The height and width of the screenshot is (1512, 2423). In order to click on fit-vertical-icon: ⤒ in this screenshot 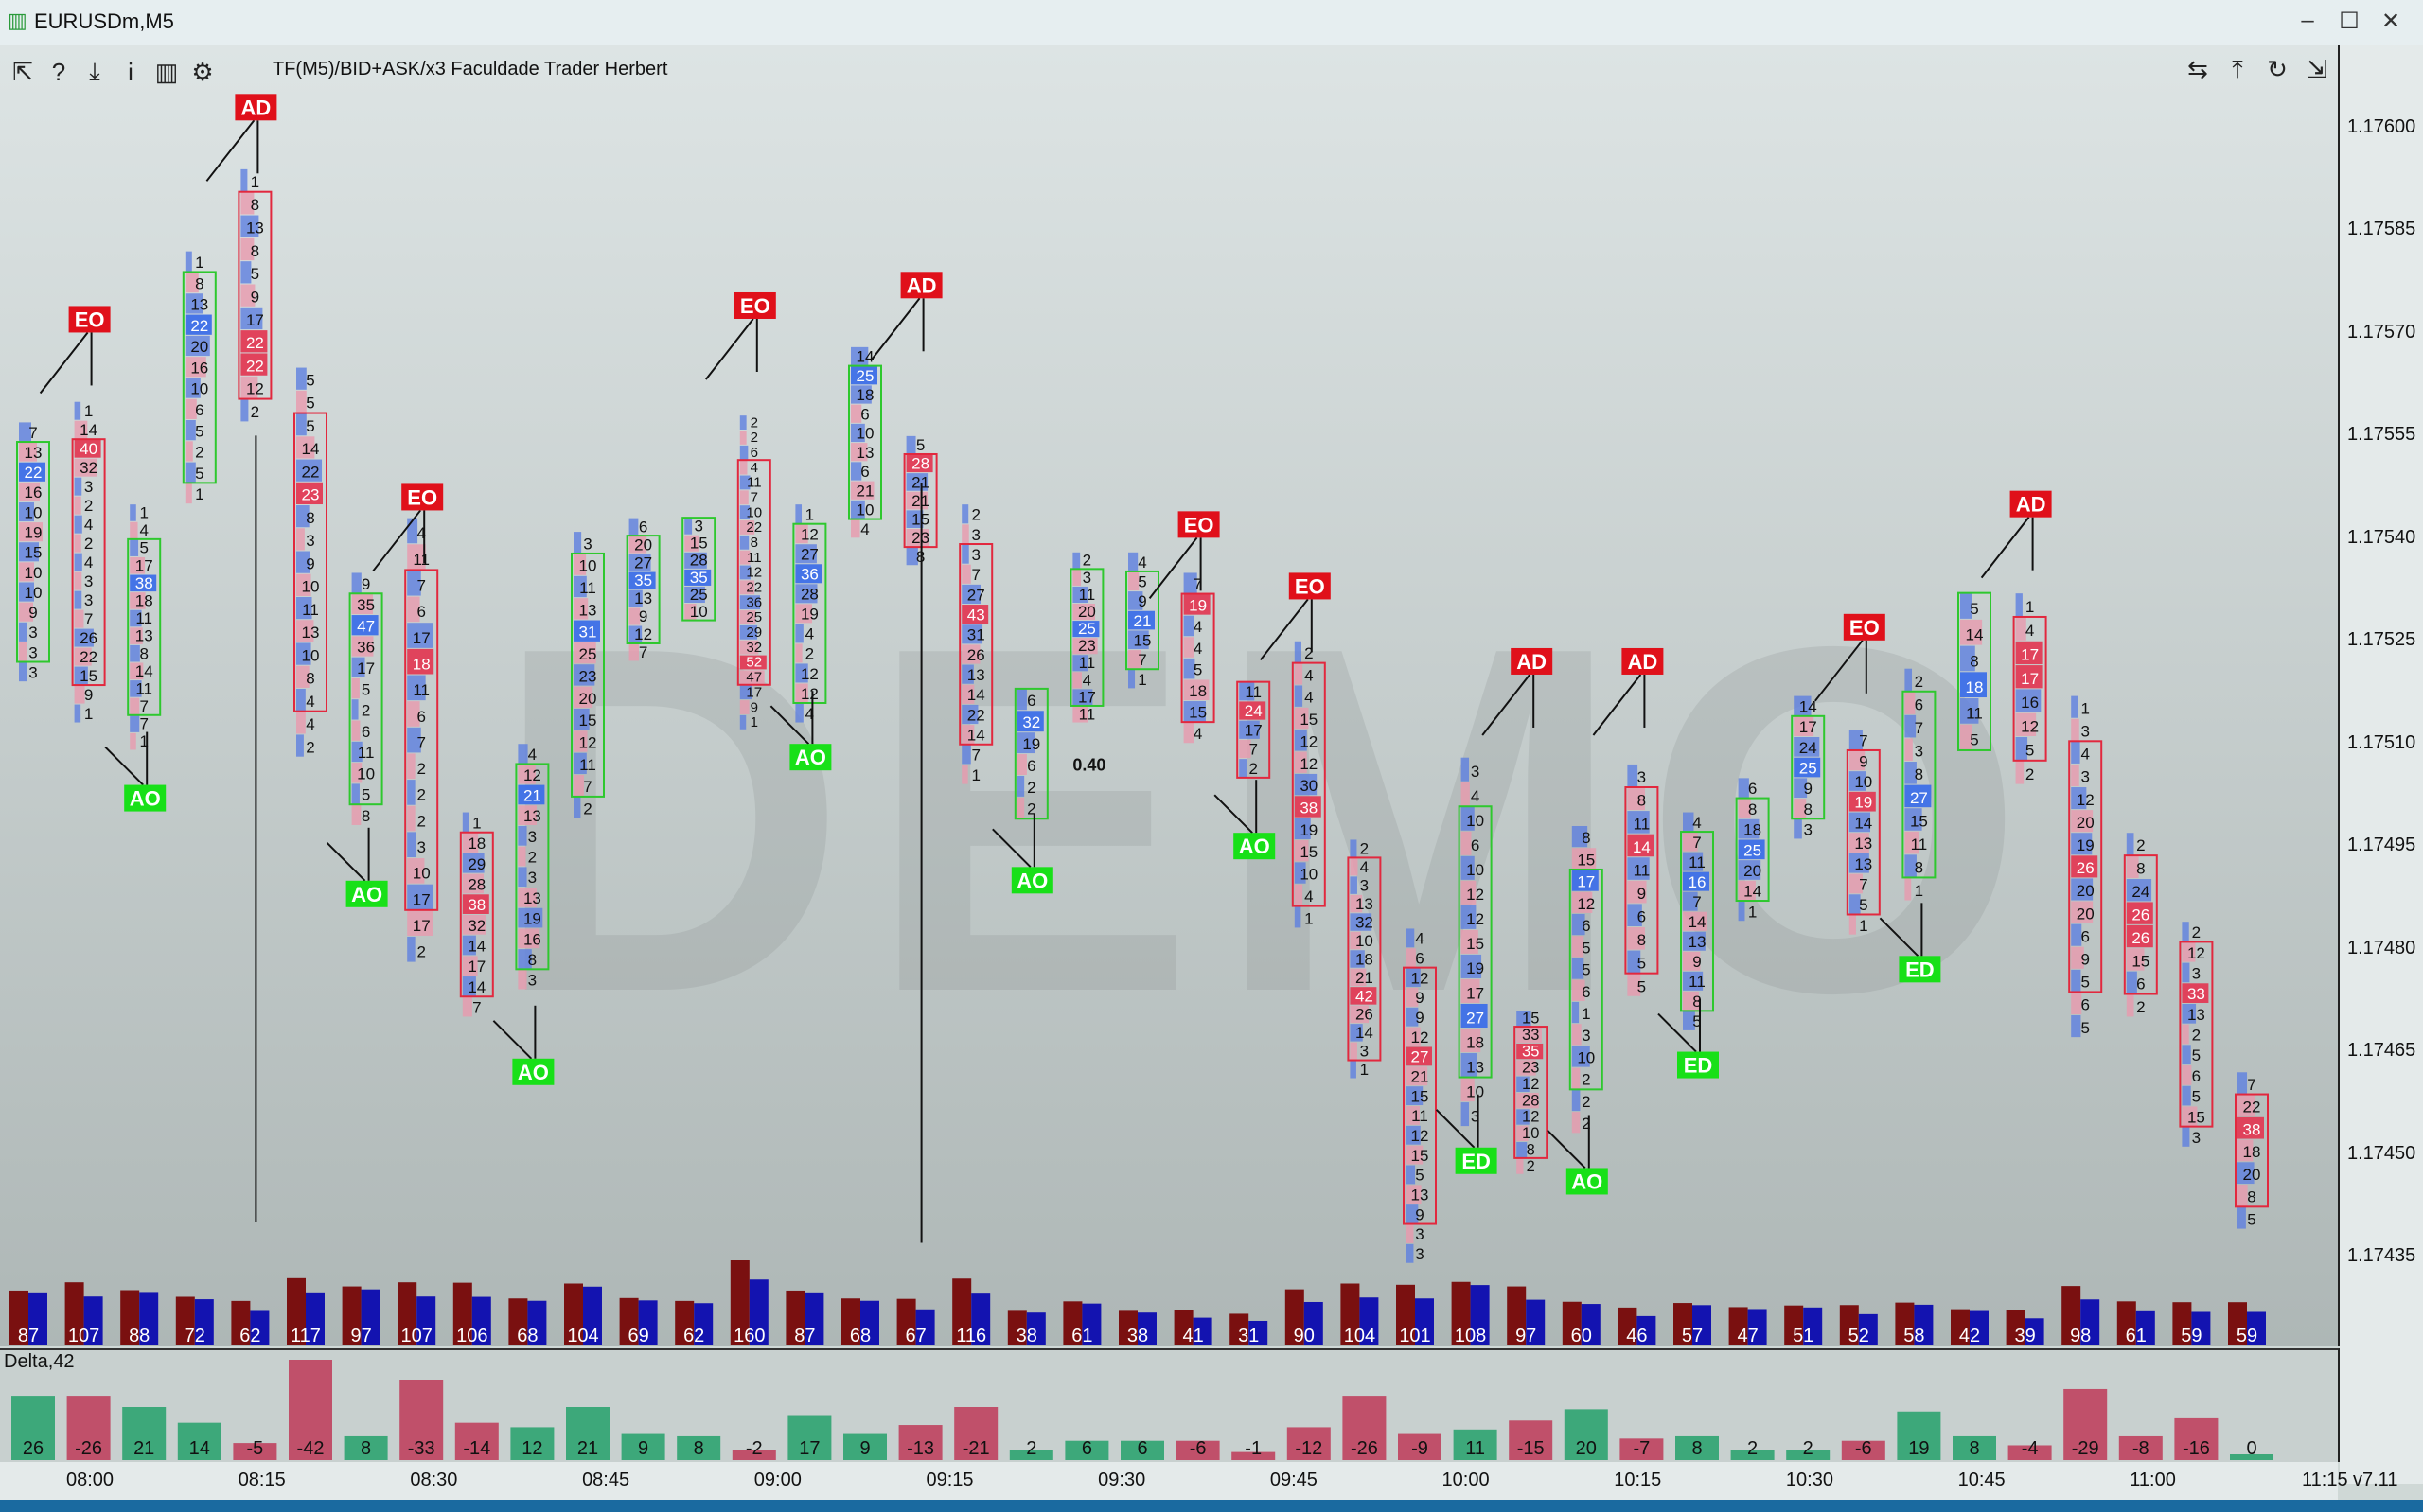, I will do `click(2237, 69)`.